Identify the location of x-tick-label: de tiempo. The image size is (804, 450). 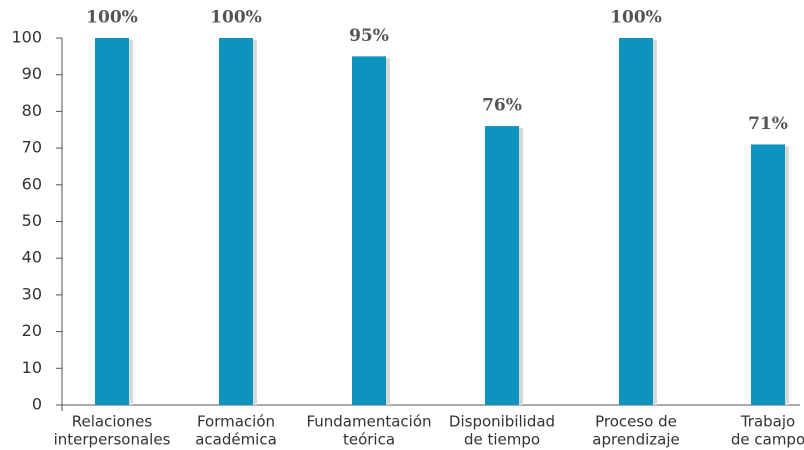
(502, 440).